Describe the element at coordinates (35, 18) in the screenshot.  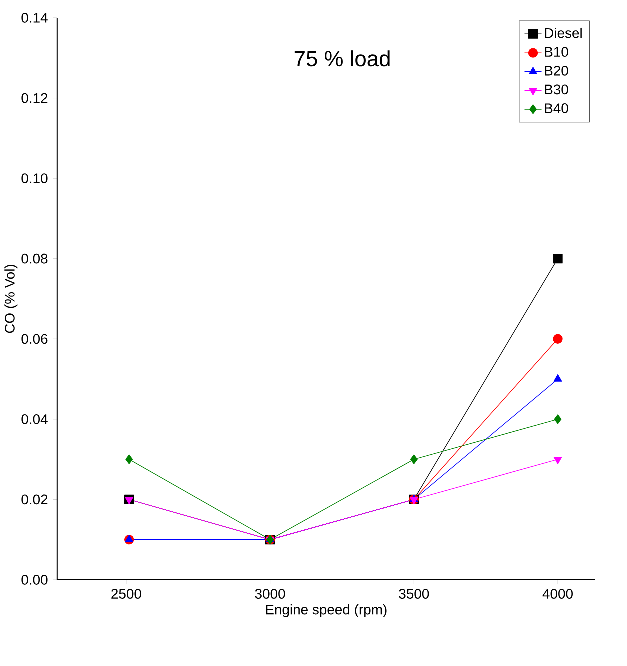
I see `y-tick-label: 0.14` at that location.